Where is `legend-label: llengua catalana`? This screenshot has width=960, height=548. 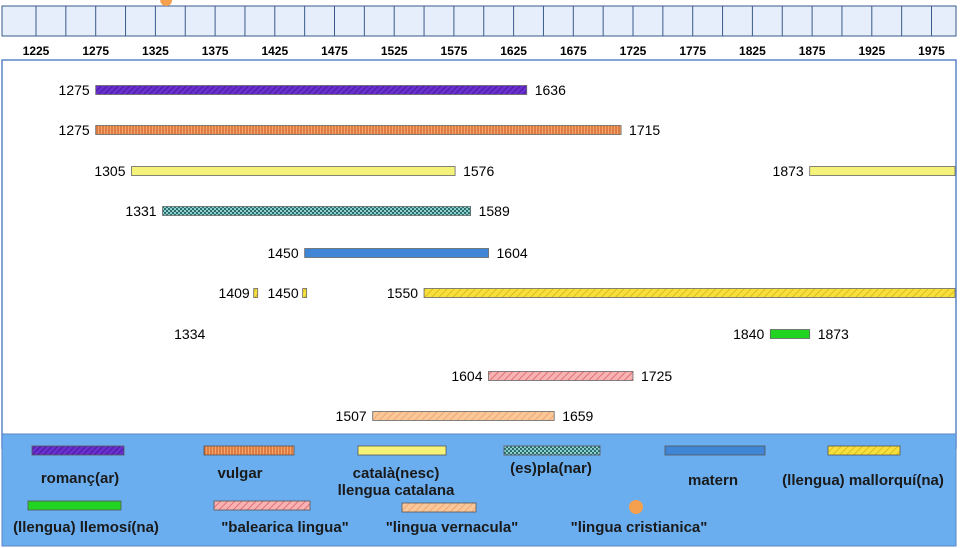 legend-label: llengua catalana is located at coordinates (396, 490).